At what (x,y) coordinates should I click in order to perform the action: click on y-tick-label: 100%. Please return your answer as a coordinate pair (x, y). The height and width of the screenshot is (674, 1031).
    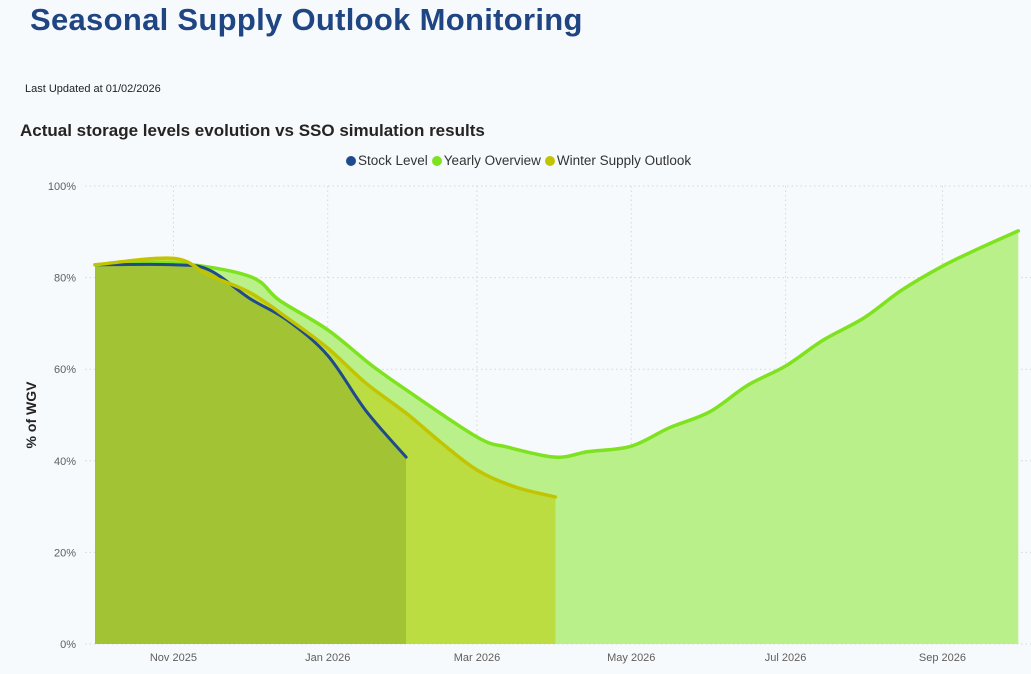
    Looking at the image, I should click on (62, 187).